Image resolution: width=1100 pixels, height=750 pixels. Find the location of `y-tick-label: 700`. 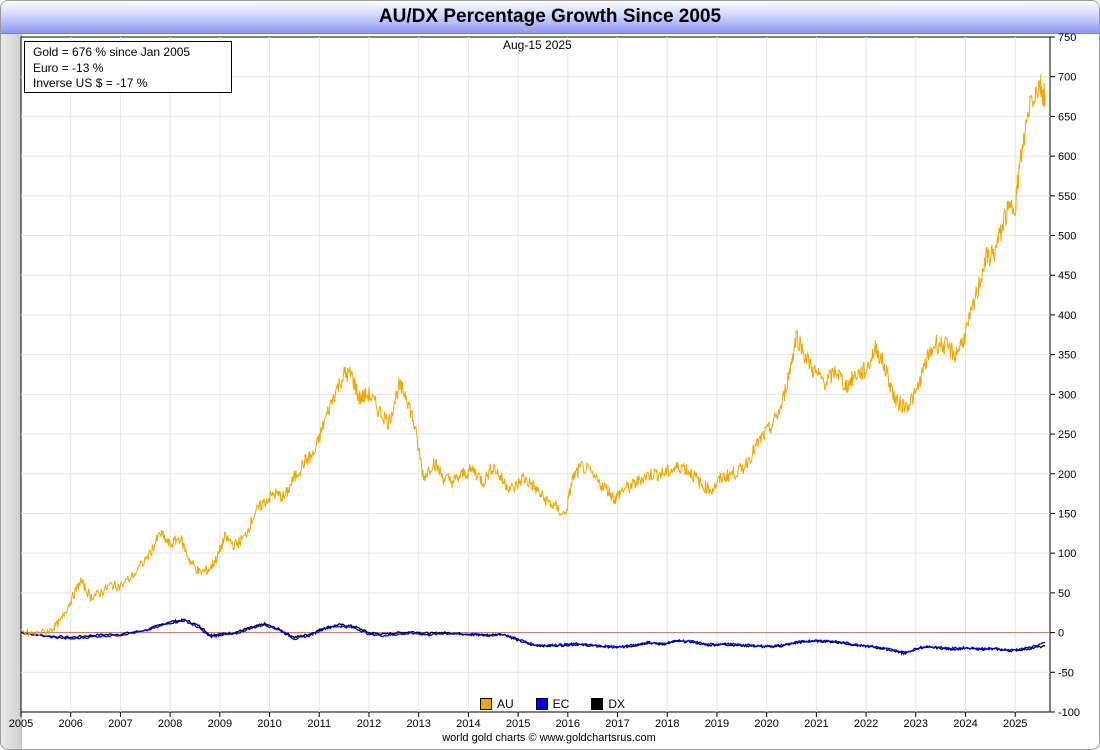

y-tick-label: 700 is located at coordinates (1067, 78).